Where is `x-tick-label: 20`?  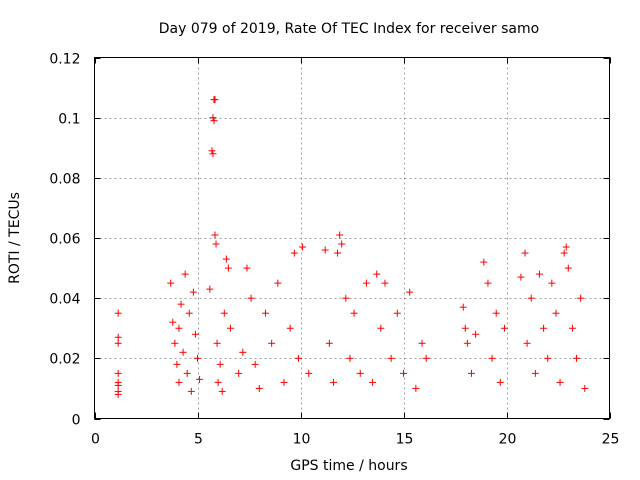 x-tick-label: 20 is located at coordinates (508, 440).